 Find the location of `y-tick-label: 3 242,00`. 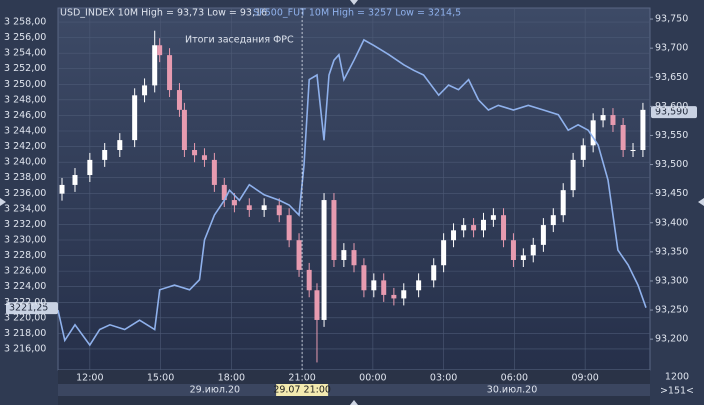

y-tick-label: 3 242,00 is located at coordinates (25, 146).